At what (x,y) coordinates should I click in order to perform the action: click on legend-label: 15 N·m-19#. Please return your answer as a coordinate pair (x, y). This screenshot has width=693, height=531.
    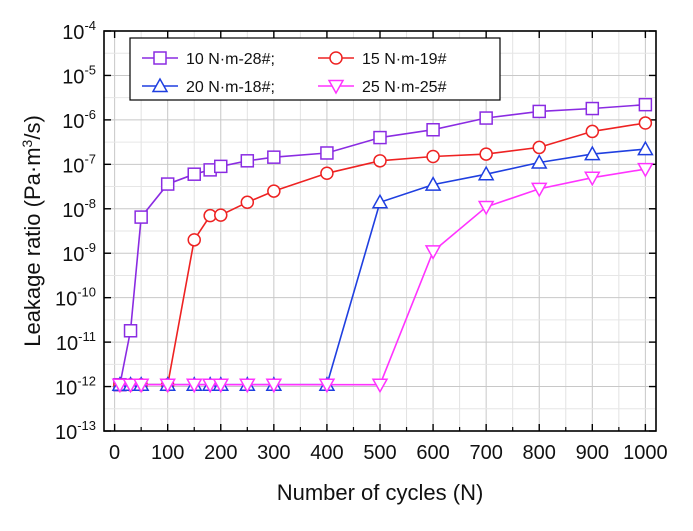
    Looking at the image, I should click on (404, 59).